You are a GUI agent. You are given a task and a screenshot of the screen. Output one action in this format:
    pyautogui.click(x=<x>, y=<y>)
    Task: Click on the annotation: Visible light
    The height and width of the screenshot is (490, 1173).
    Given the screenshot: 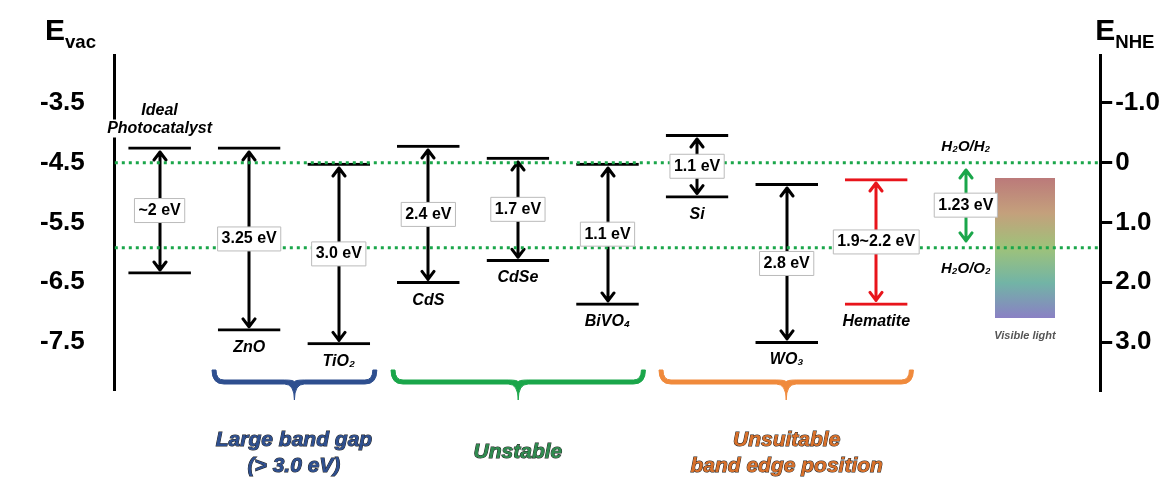 What is the action you would take?
    pyautogui.click(x=1025, y=334)
    